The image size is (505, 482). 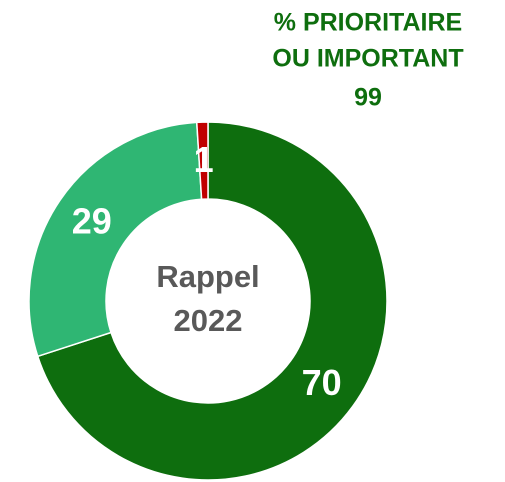 I want to click on center-label: 2022, so click(x=208, y=320).